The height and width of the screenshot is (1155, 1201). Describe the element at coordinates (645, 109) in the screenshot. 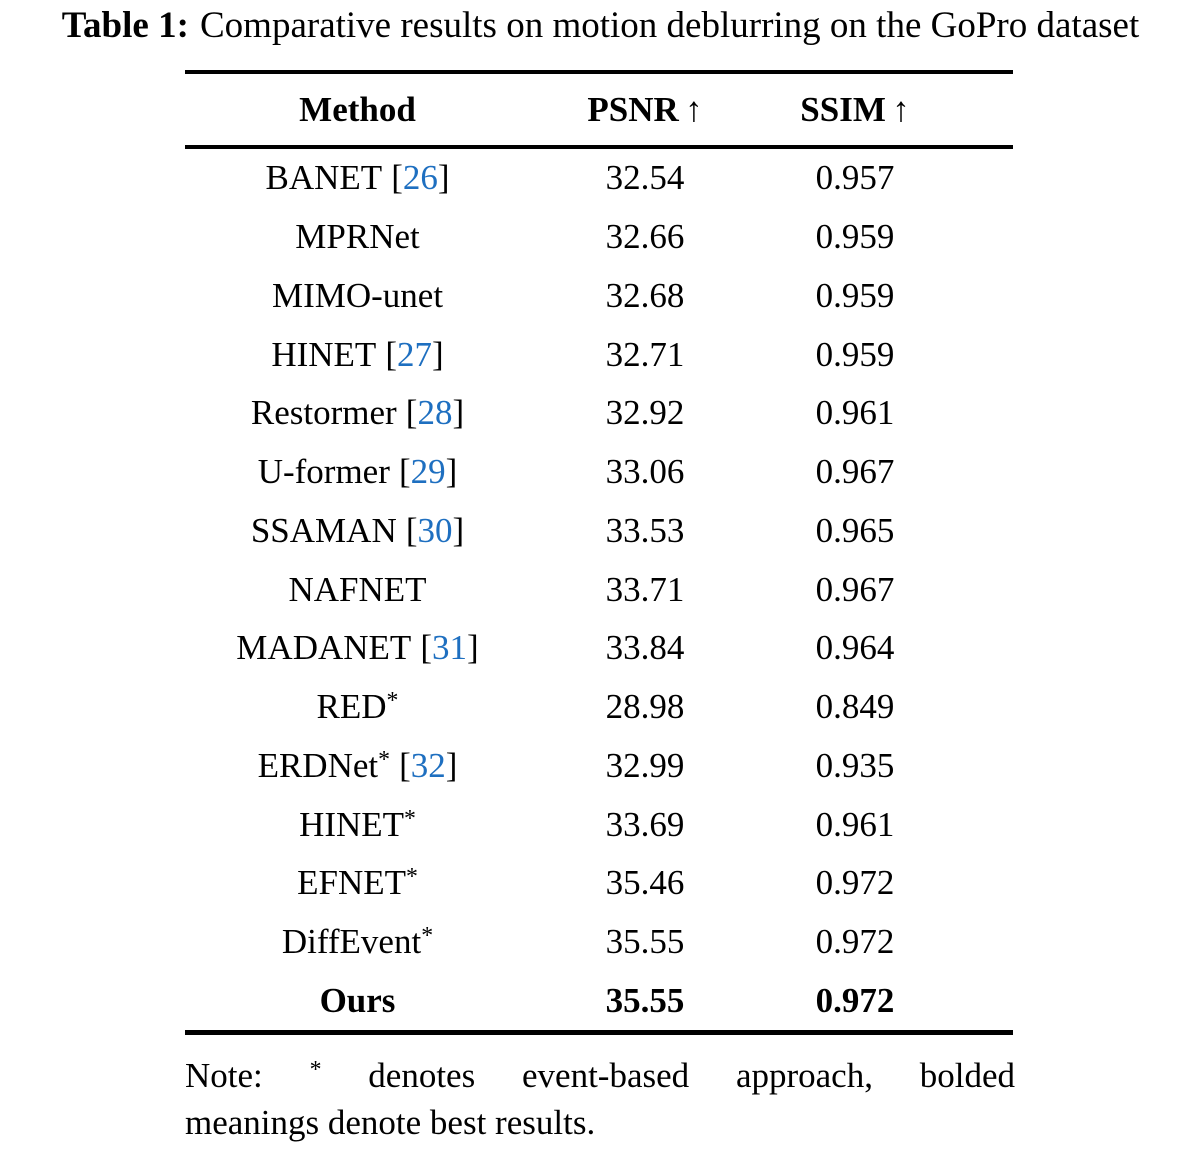

I see `header-psnr: PSNR ↑` at that location.